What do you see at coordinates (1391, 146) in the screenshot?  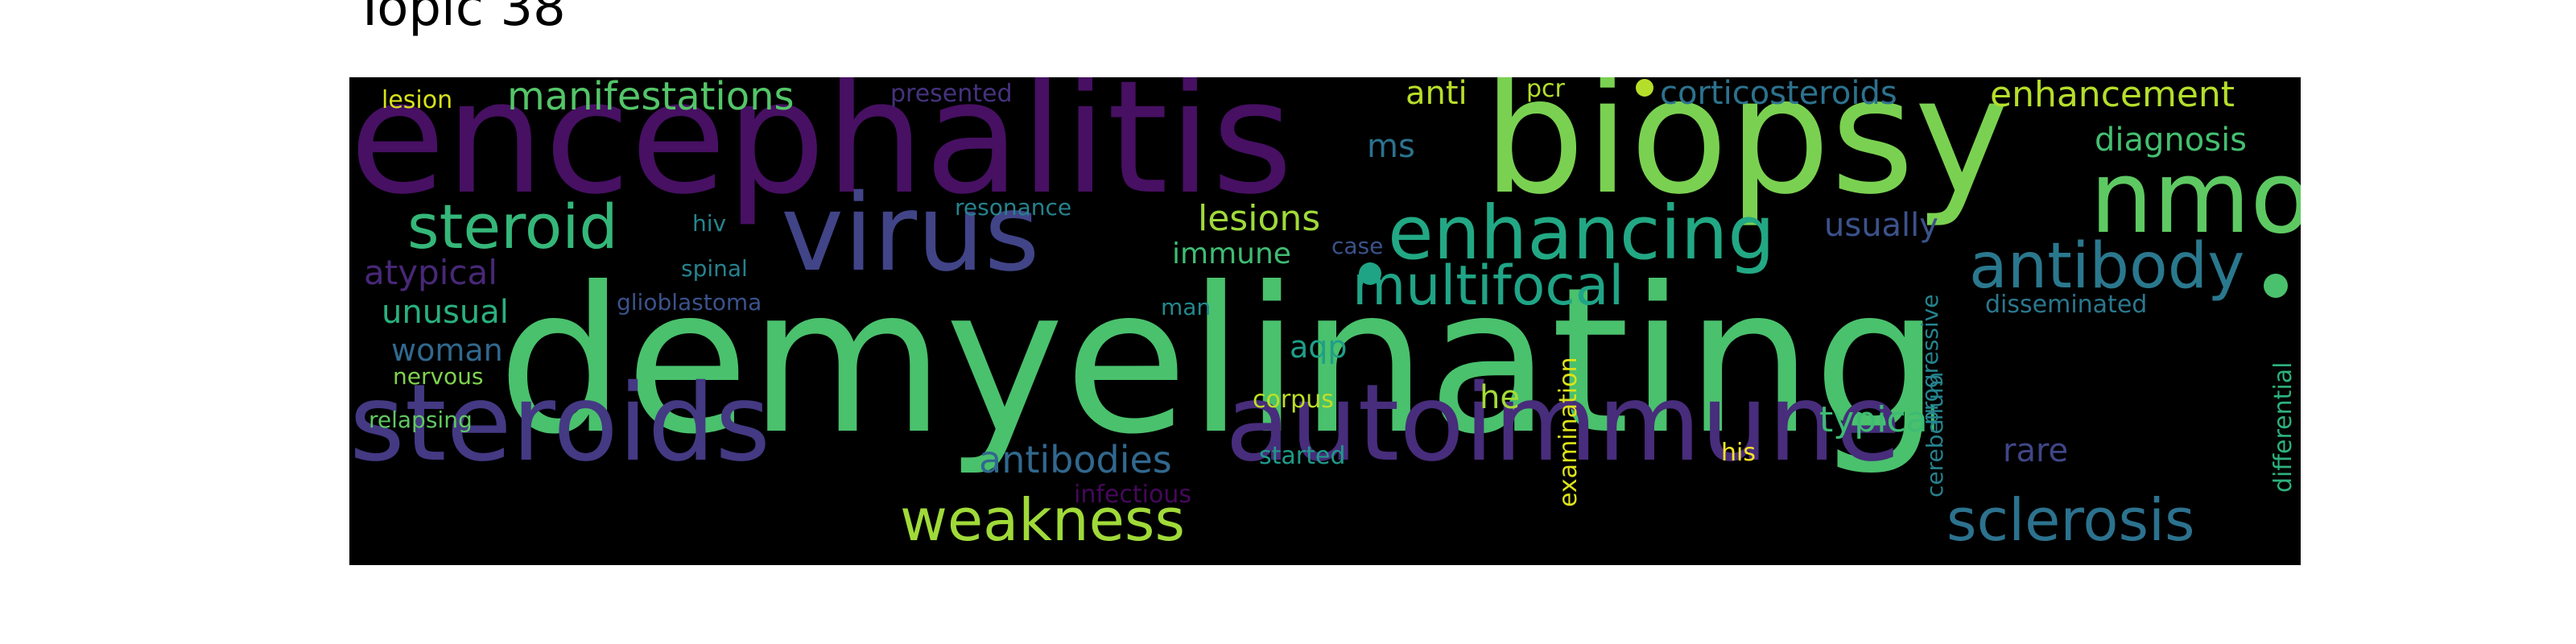 I see `word-ms: ms` at bounding box center [1391, 146].